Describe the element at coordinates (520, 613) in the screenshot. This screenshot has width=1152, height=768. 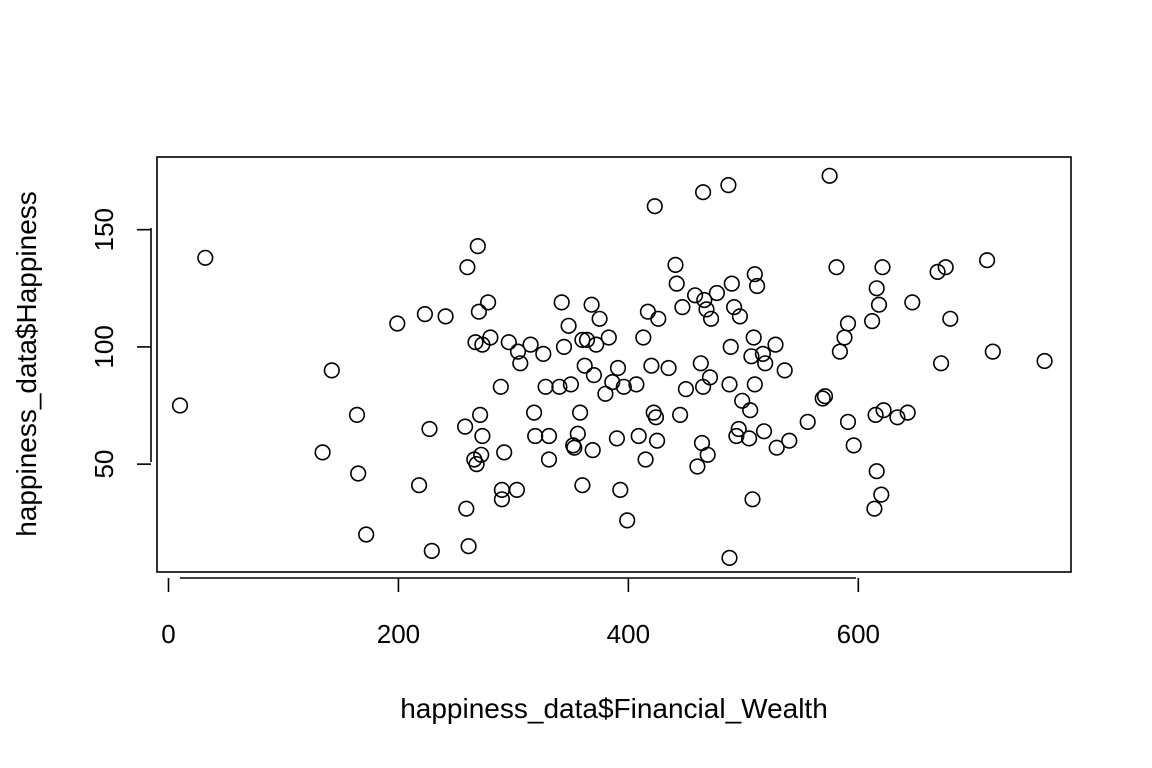
I see `x-axis-ticks: 0 200 400 600` at that location.